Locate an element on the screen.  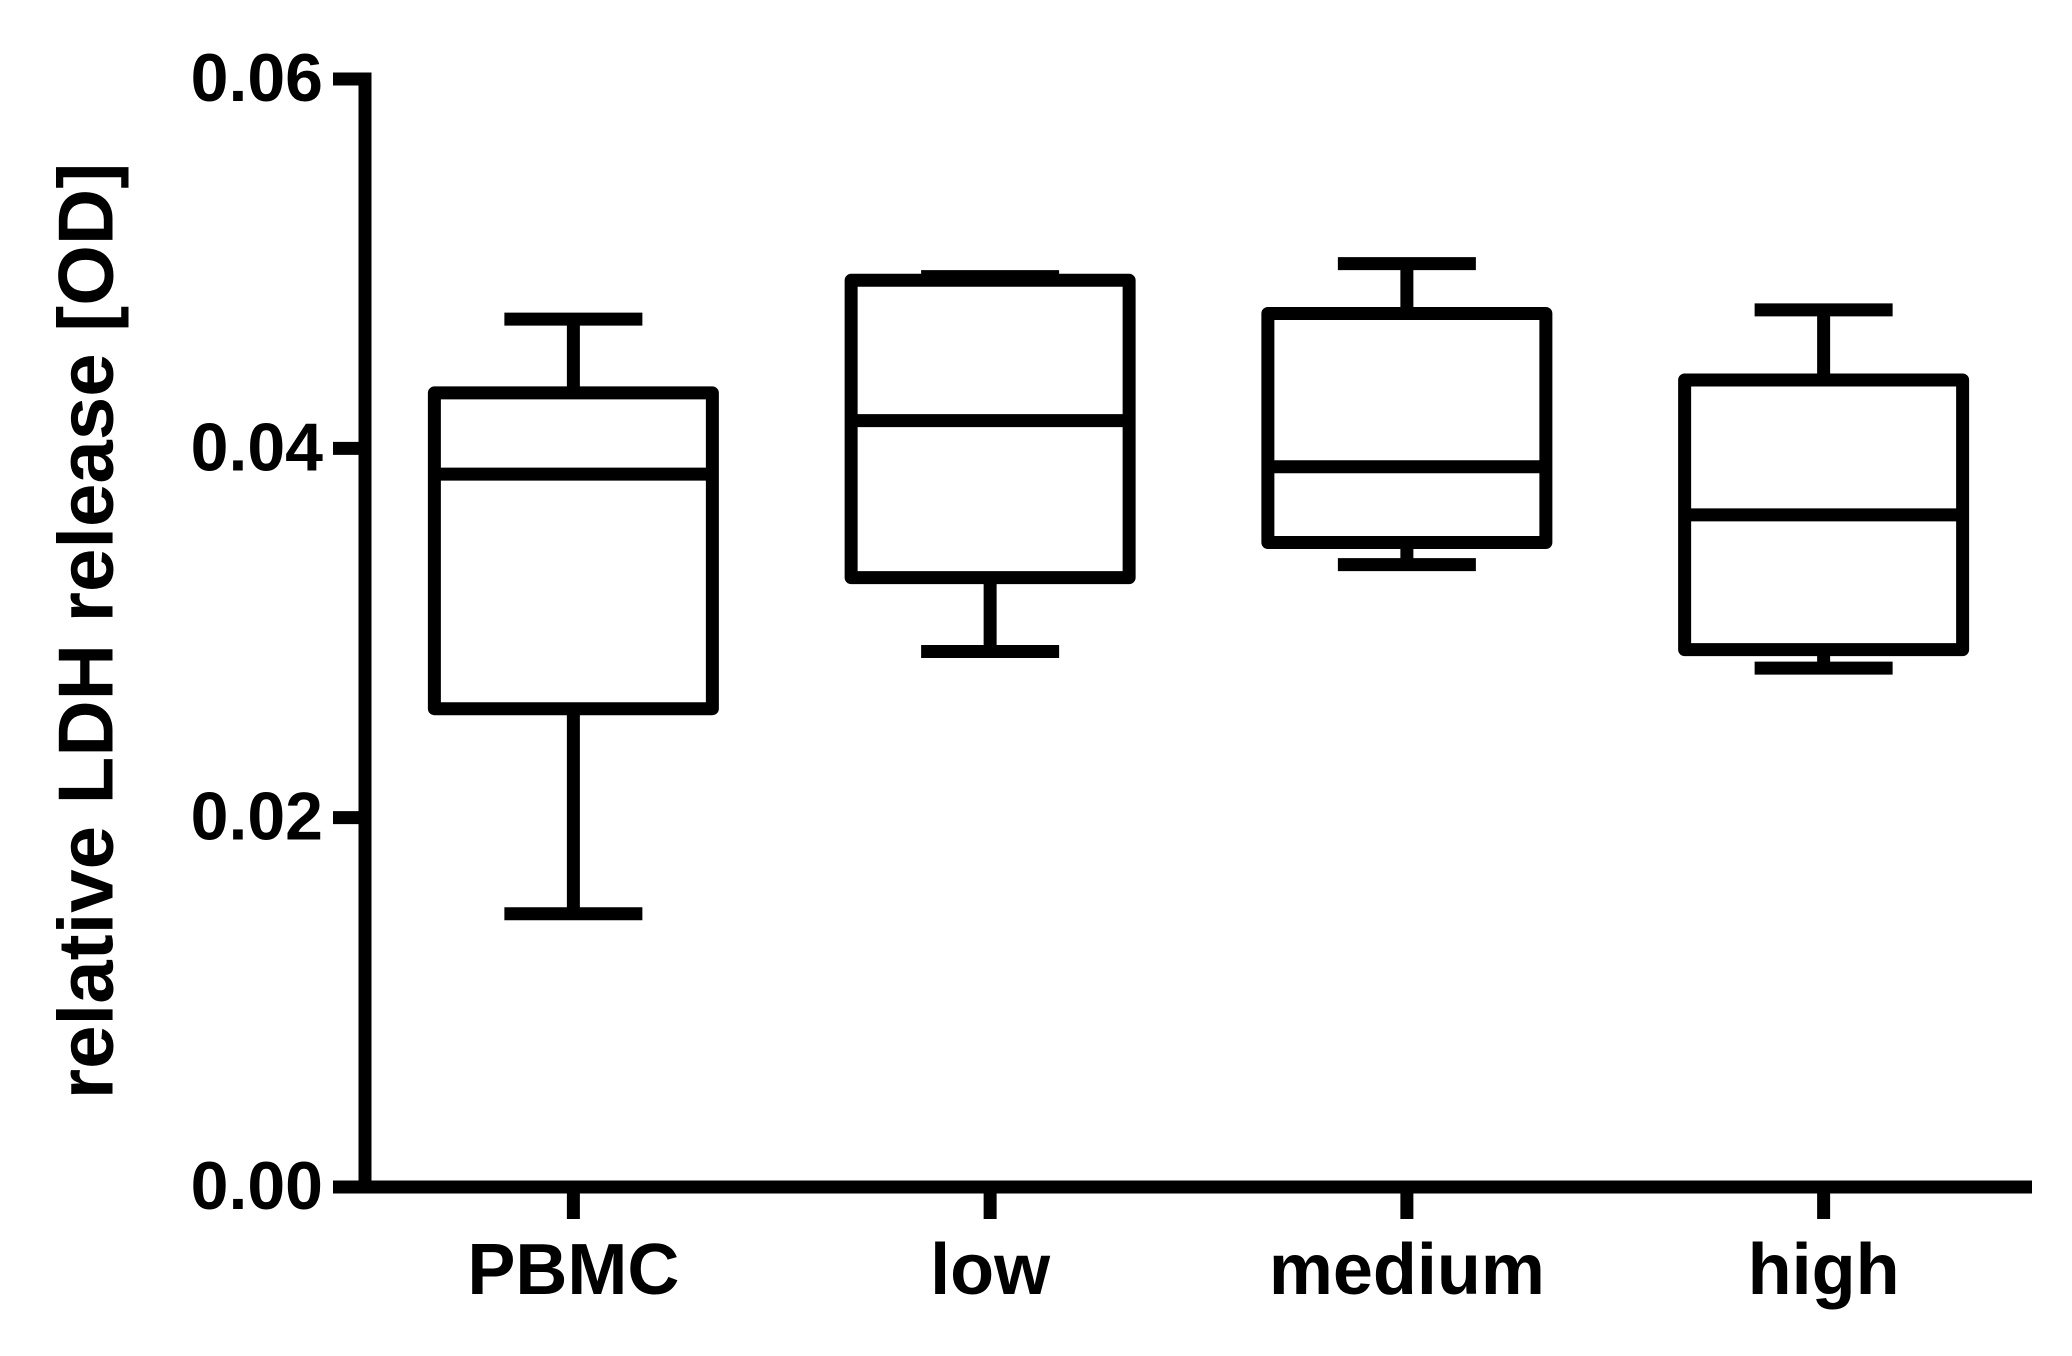
y-tick-label: 0.06 is located at coordinates (257, 78).